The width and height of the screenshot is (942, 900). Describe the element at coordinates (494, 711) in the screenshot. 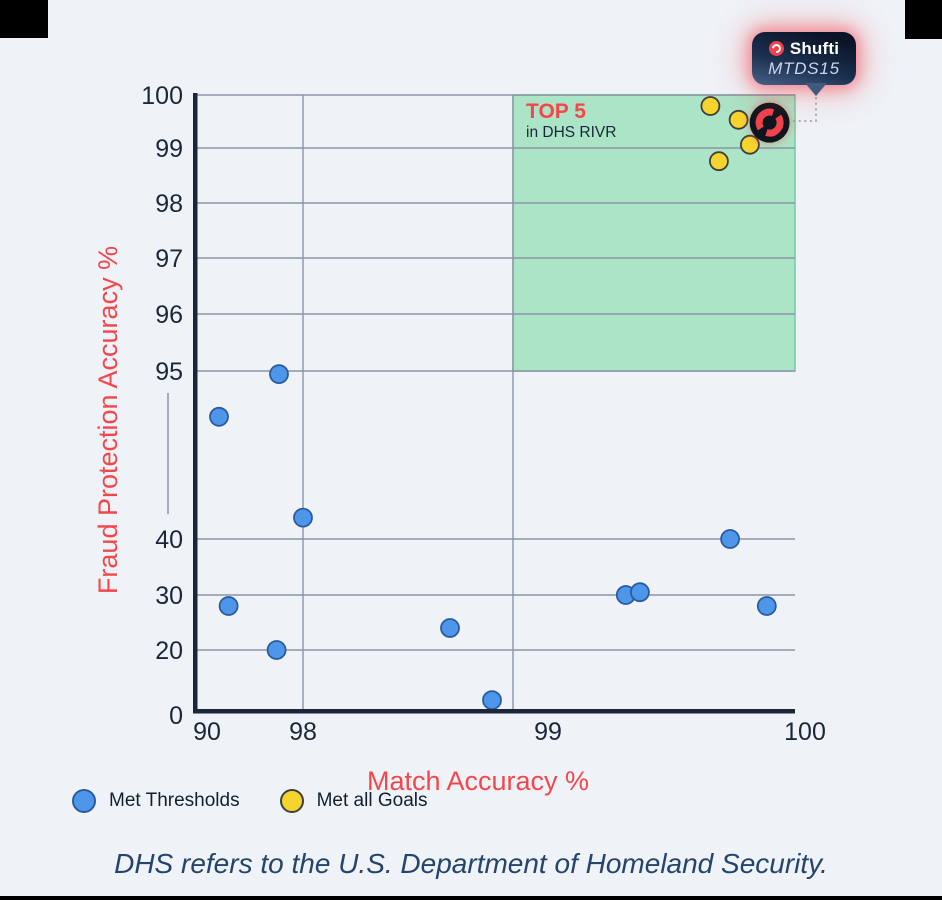

I see `x-axis-line` at that location.